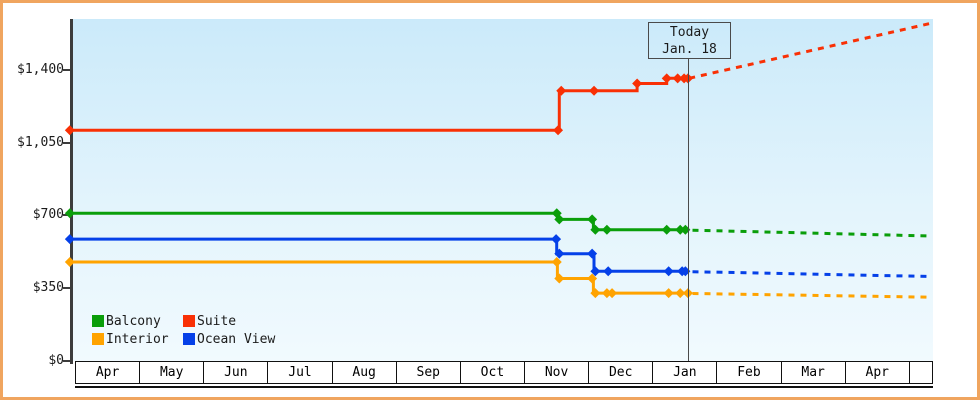  I want to click on legend-label: Ocean View, so click(236, 339).